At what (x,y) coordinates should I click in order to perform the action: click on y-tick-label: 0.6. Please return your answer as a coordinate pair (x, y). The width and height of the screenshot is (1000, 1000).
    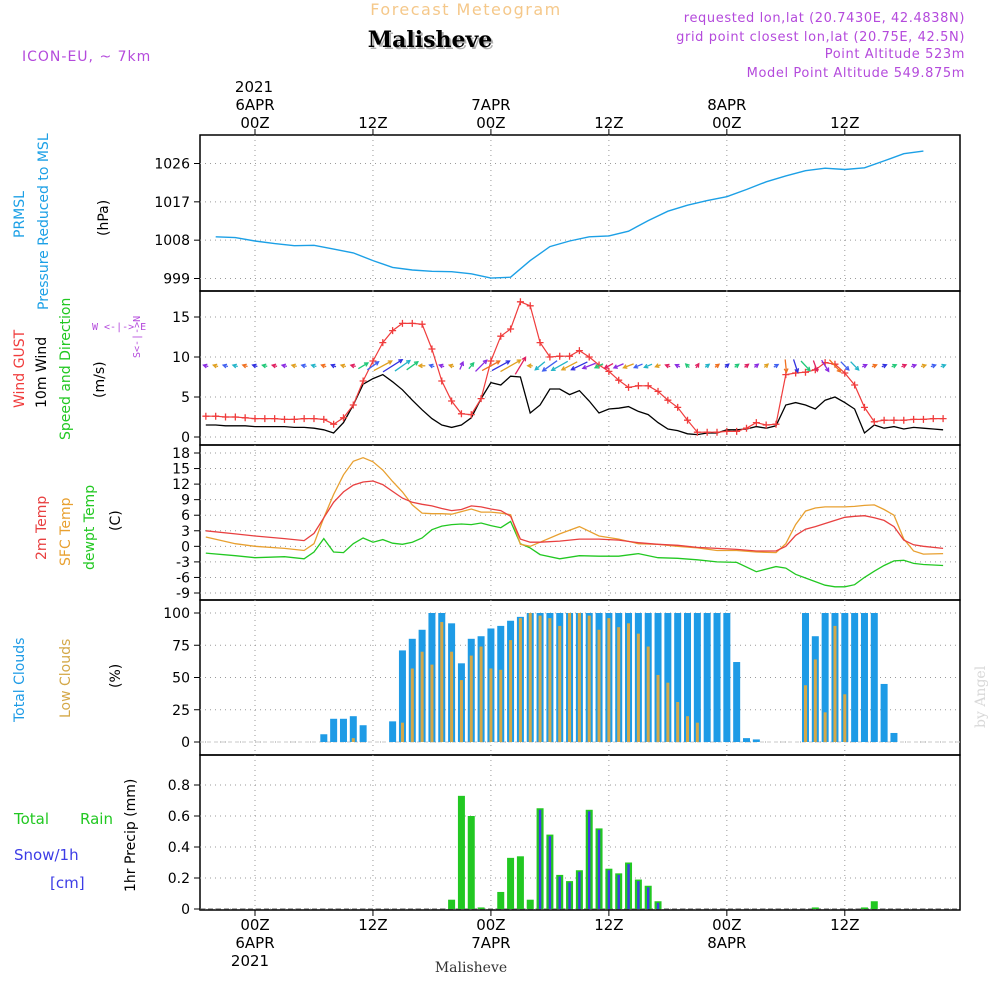
    Looking at the image, I should click on (179, 817).